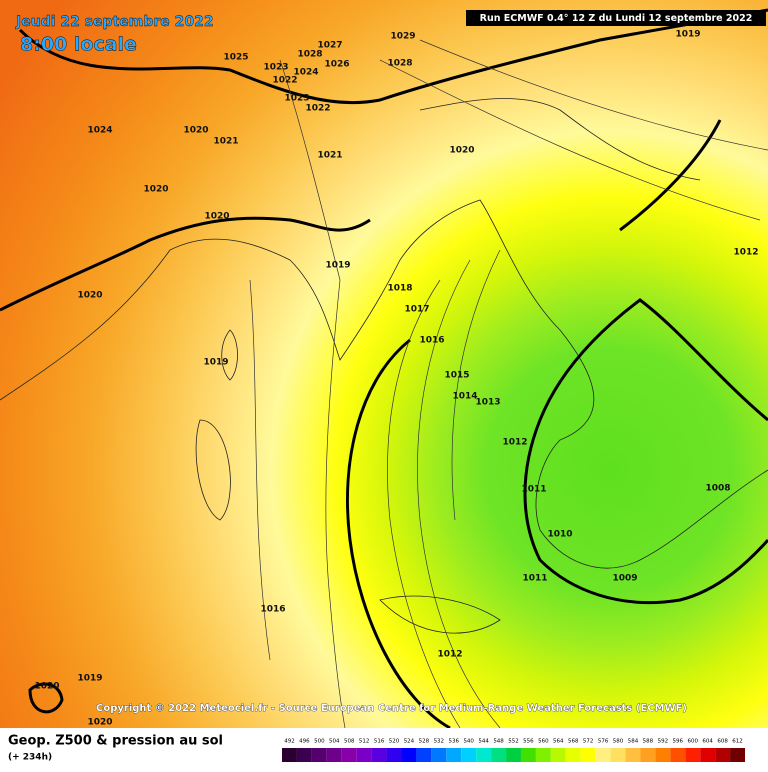 The image size is (768, 772). I want to click on legend-label: 580, so click(618, 742).